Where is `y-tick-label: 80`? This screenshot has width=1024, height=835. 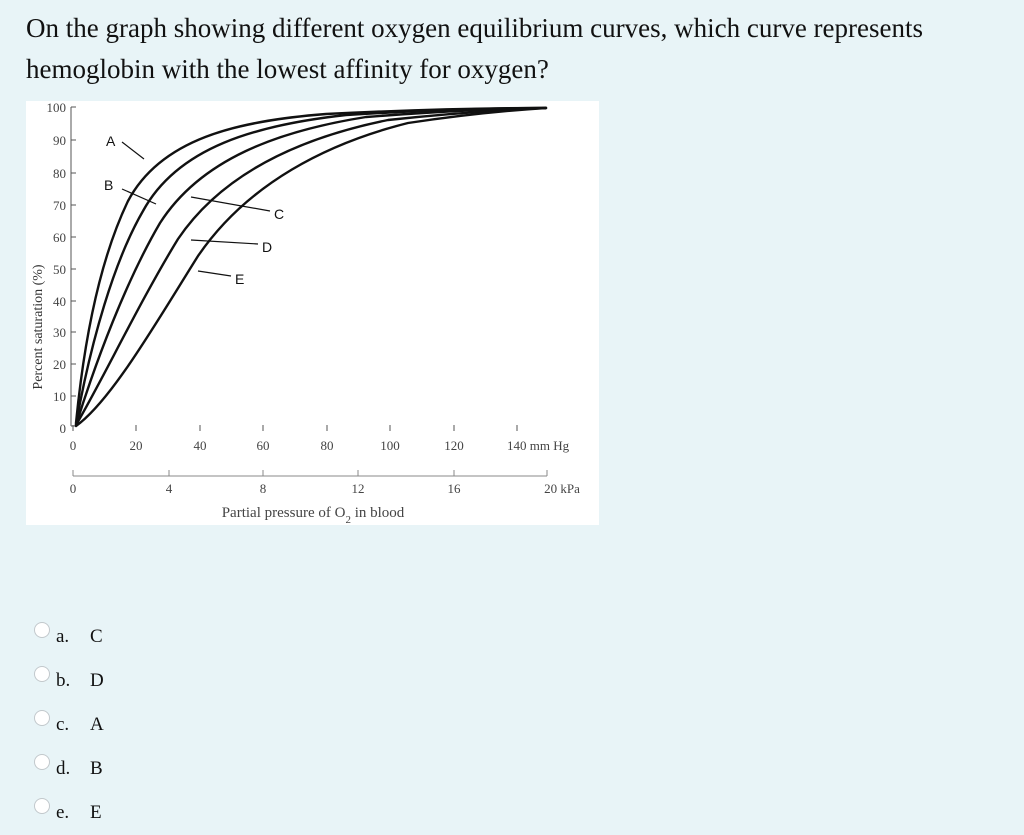 y-tick-label: 80 is located at coordinates (59, 173).